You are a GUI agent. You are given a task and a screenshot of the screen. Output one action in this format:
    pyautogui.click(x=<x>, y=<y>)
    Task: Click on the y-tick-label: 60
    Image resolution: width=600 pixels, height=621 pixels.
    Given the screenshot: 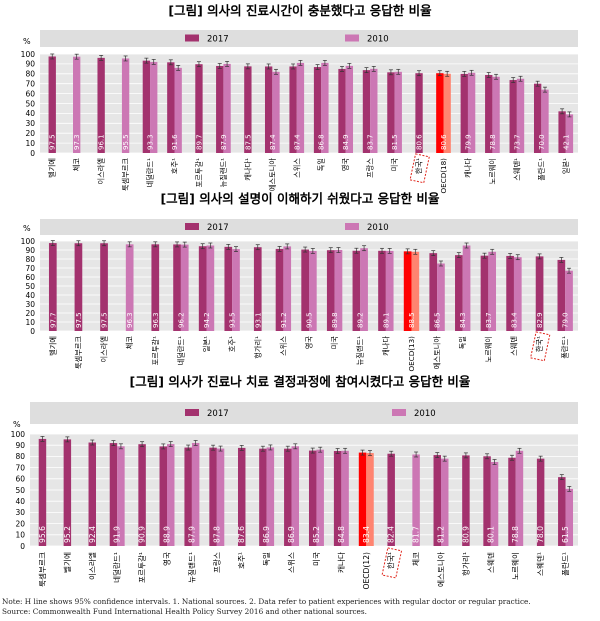 What is the action you would take?
    pyautogui.click(x=30, y=277)
    